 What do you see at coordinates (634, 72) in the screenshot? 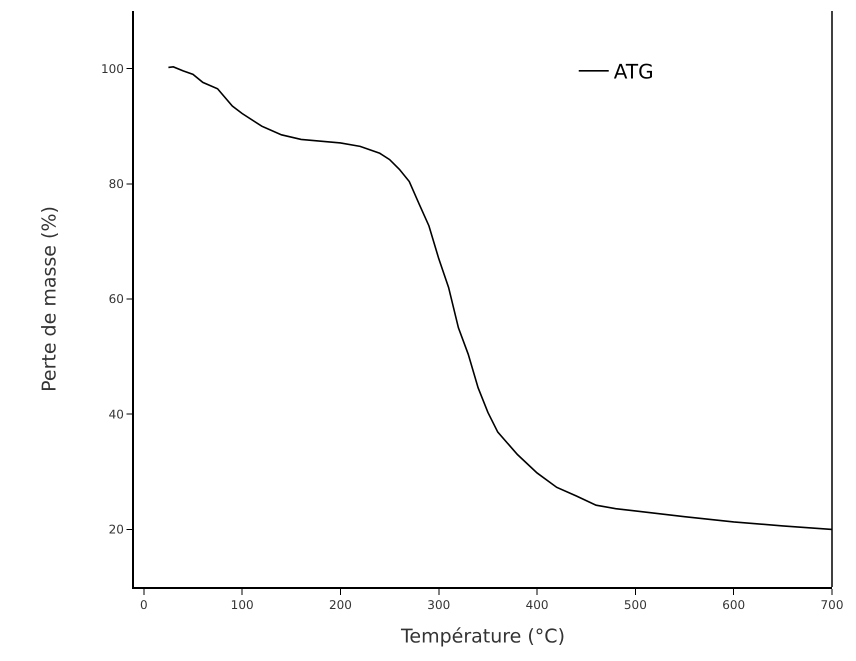
I see `legend-label: ATG` at bounding box center [634, 72].